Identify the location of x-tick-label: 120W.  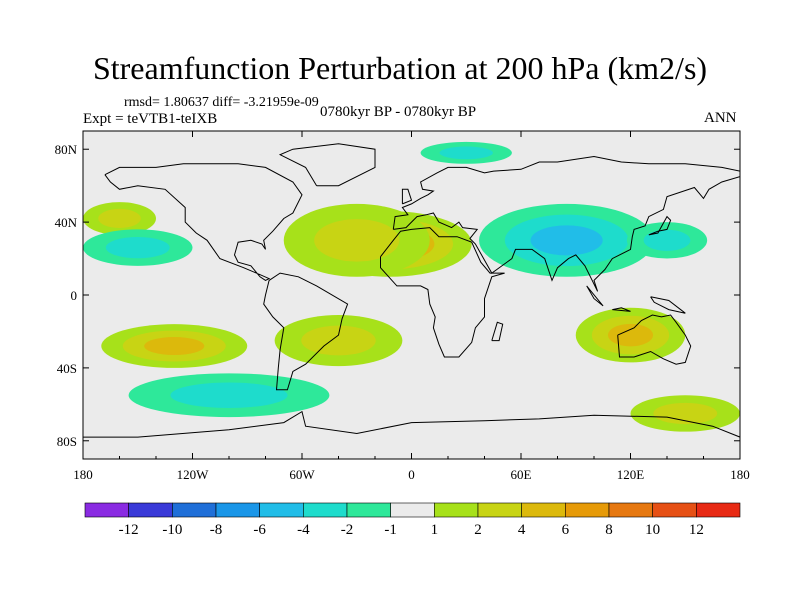
(193, 474).